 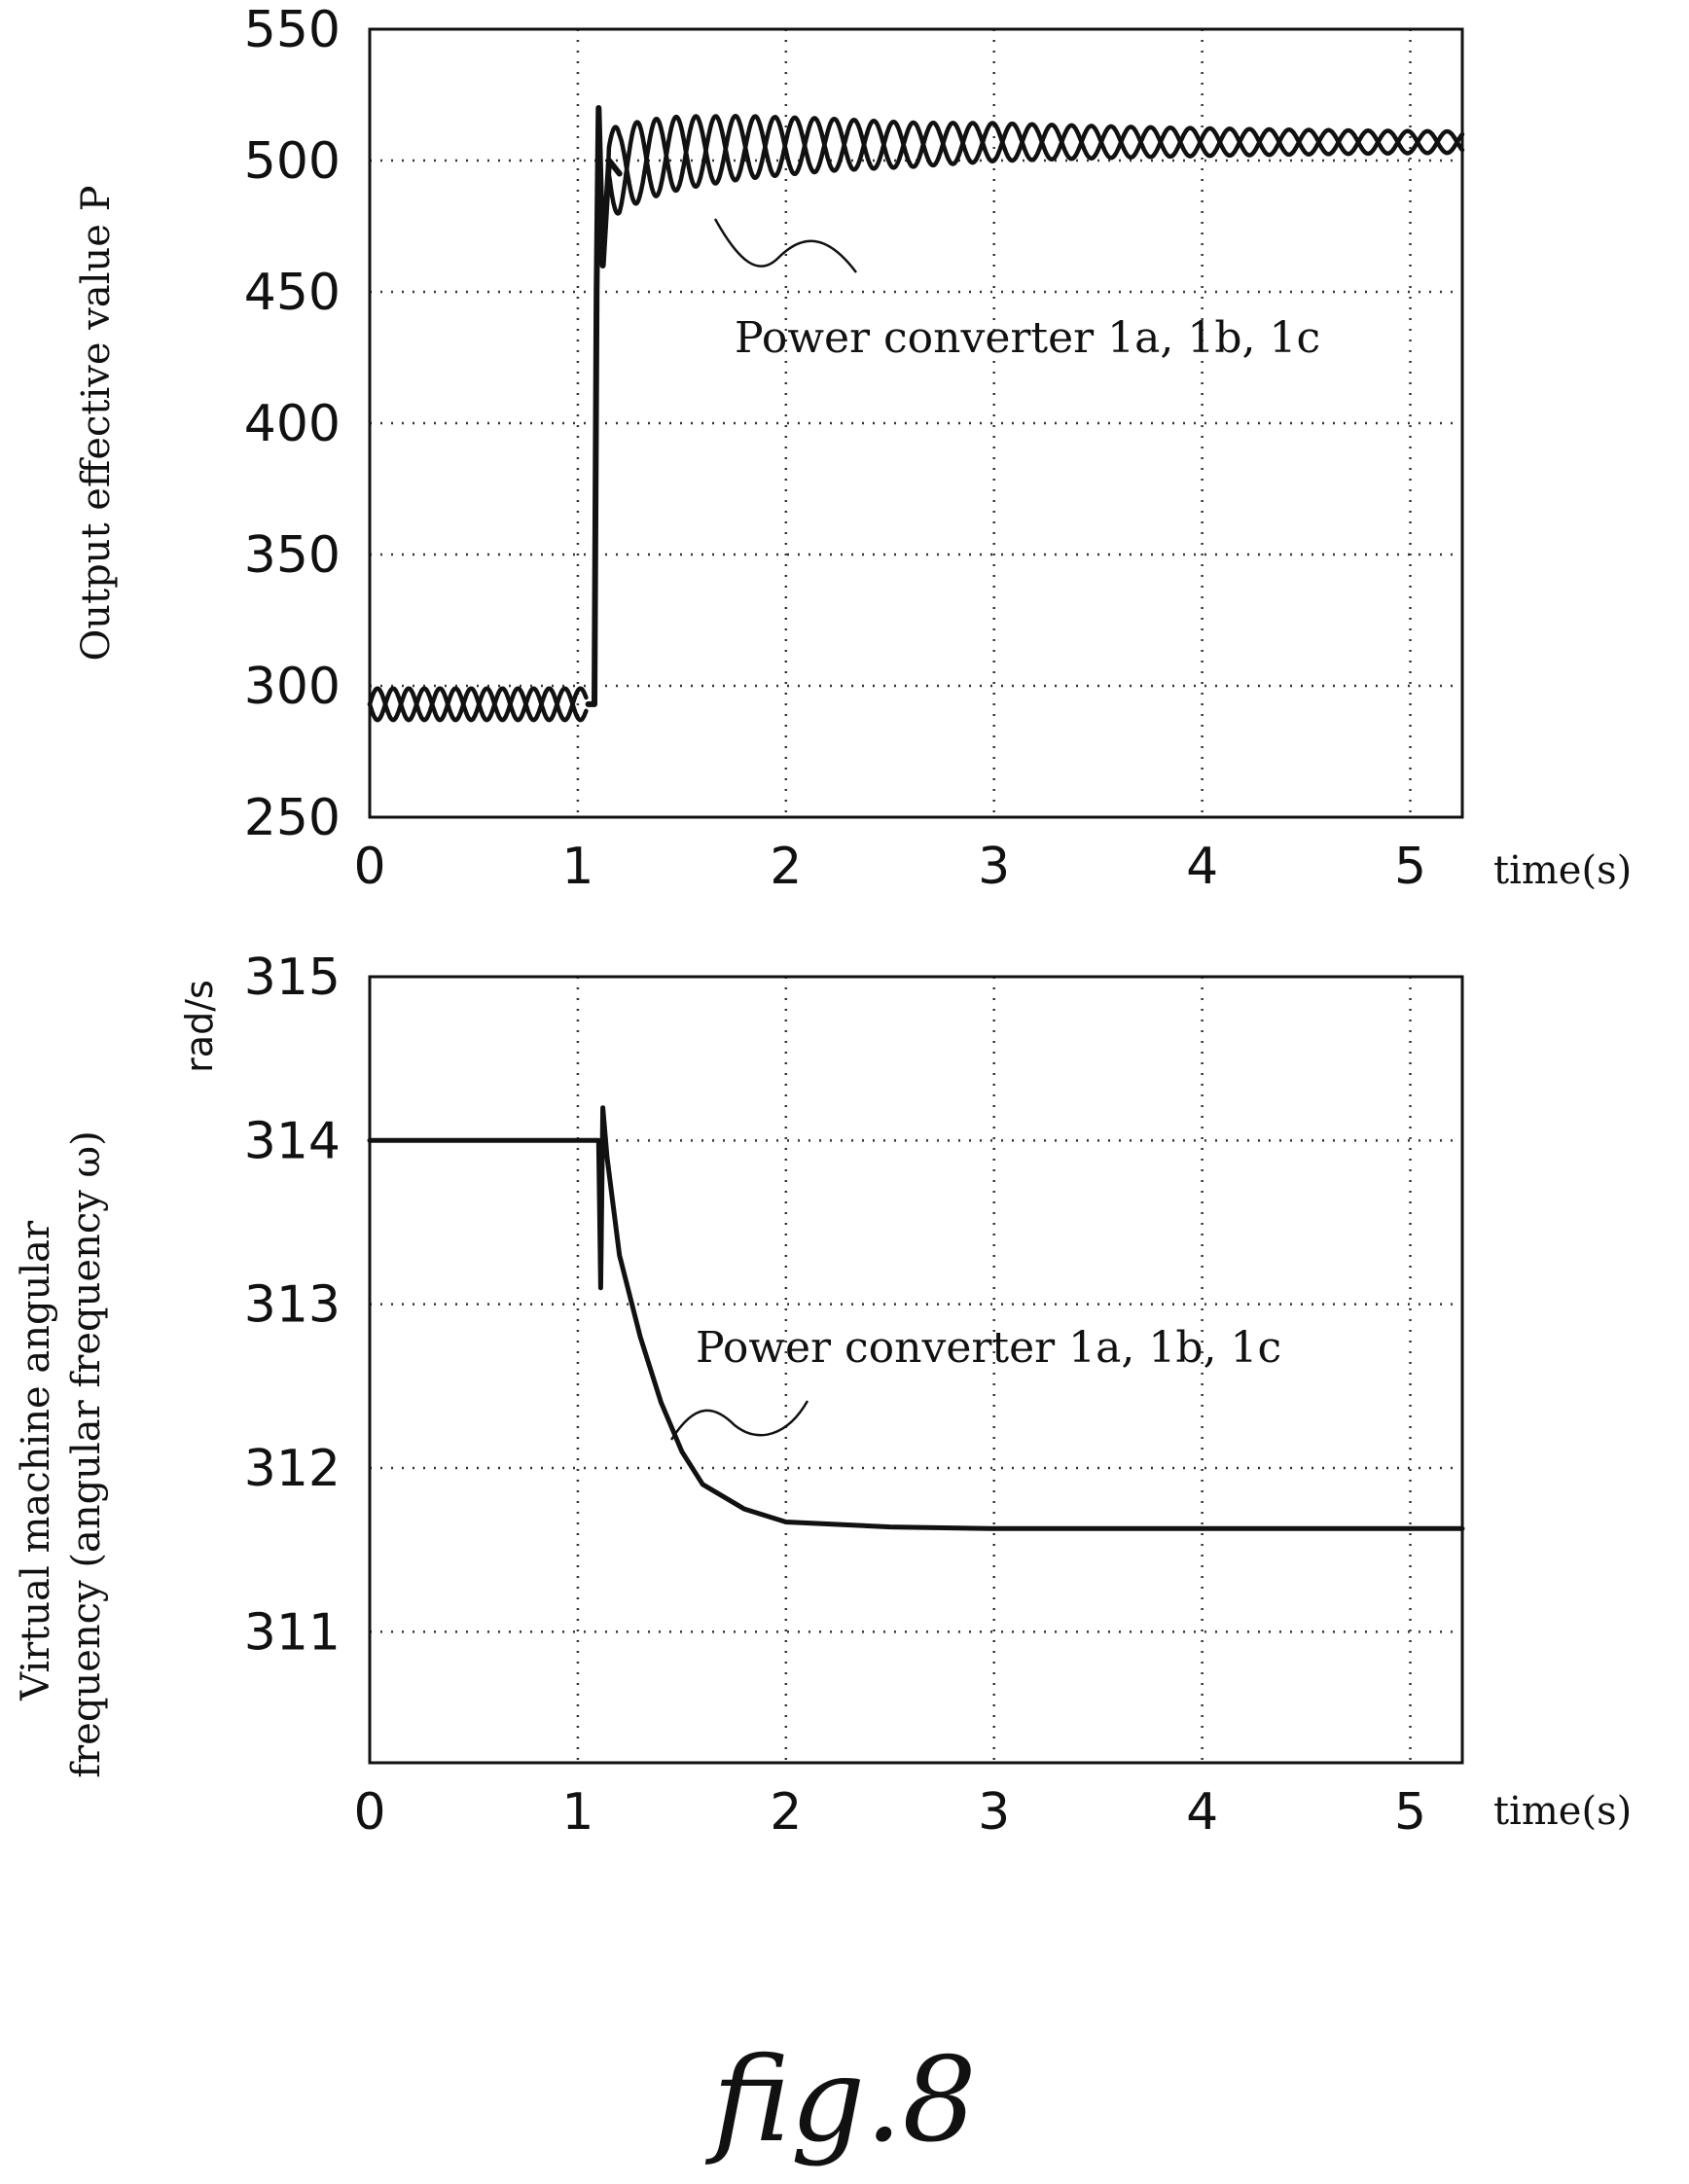 I want to click on y-tick-label: 313, so click(x=292, y=1305).